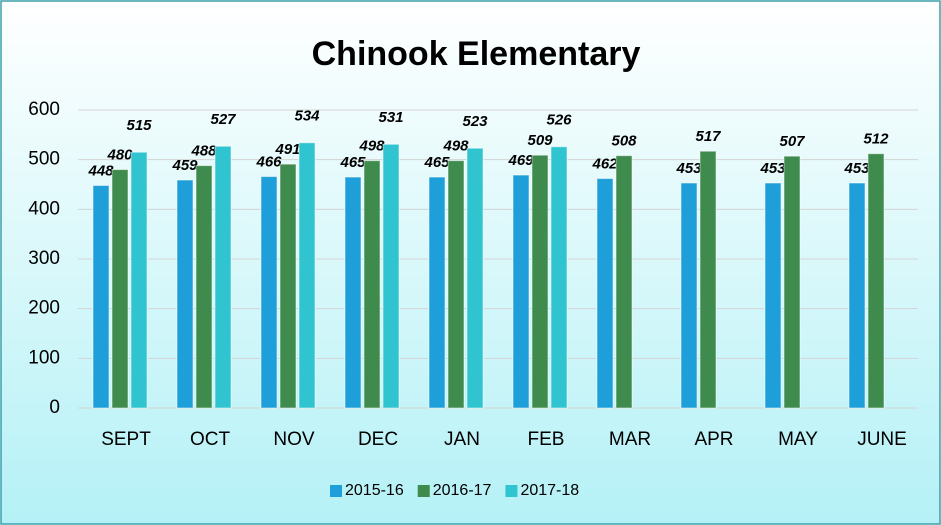 This screenshot has height=525, width=941. What do you see at coordinates (549, 490) in the screenshot?
I see `legend-label: 2017-18` at bounding box center [549, 490].